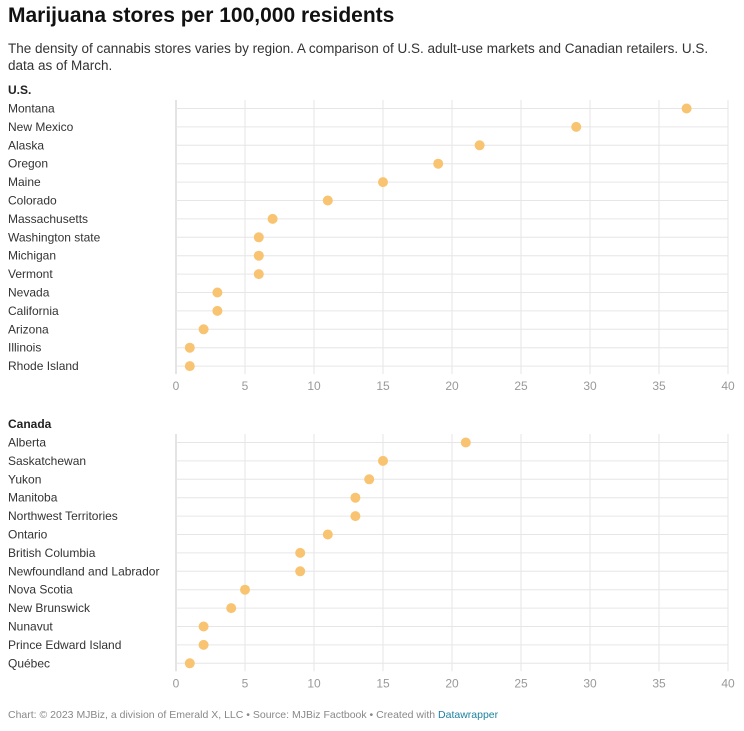 This screenshot has width=744, height=731. I want to click on category-label: Nova Scotia, so click(40, 590).